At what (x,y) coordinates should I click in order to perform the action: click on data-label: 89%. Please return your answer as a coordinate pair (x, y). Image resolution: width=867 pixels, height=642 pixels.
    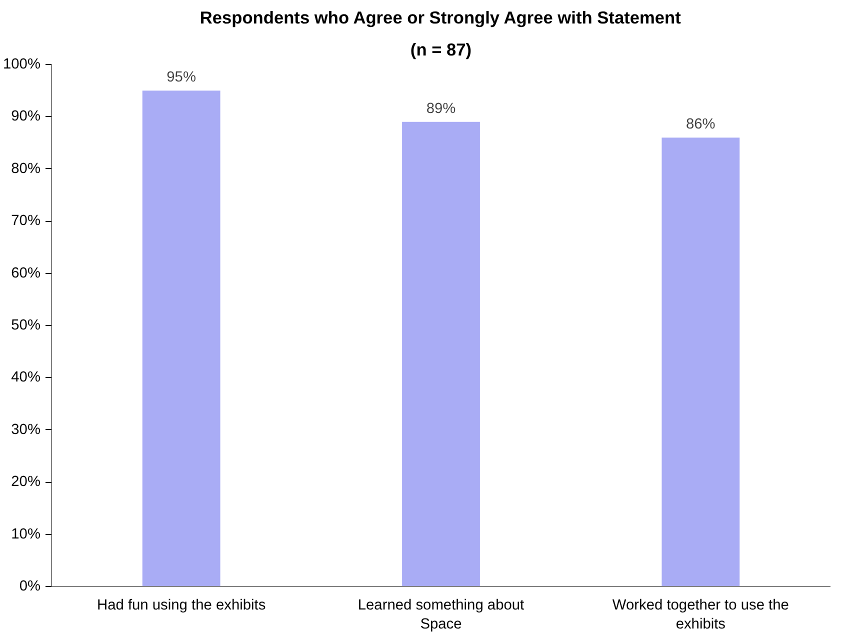
    Looking at the image, I should click on (441, 108).